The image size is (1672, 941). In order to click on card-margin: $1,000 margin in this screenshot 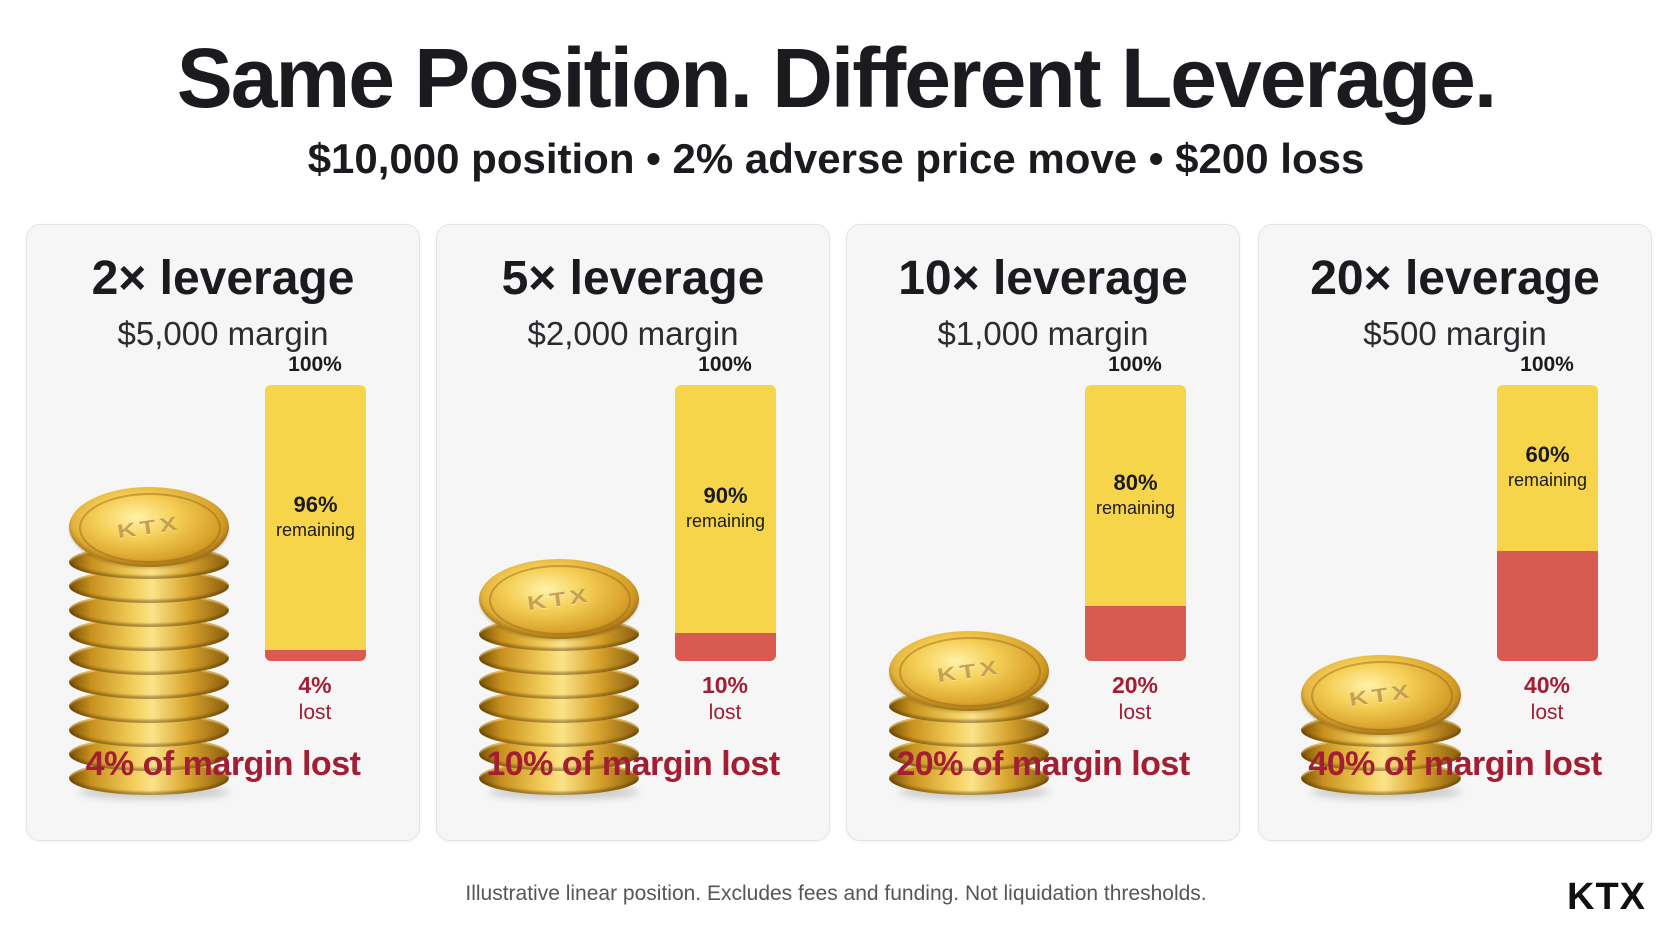, I will do `click(1043, 333)`.